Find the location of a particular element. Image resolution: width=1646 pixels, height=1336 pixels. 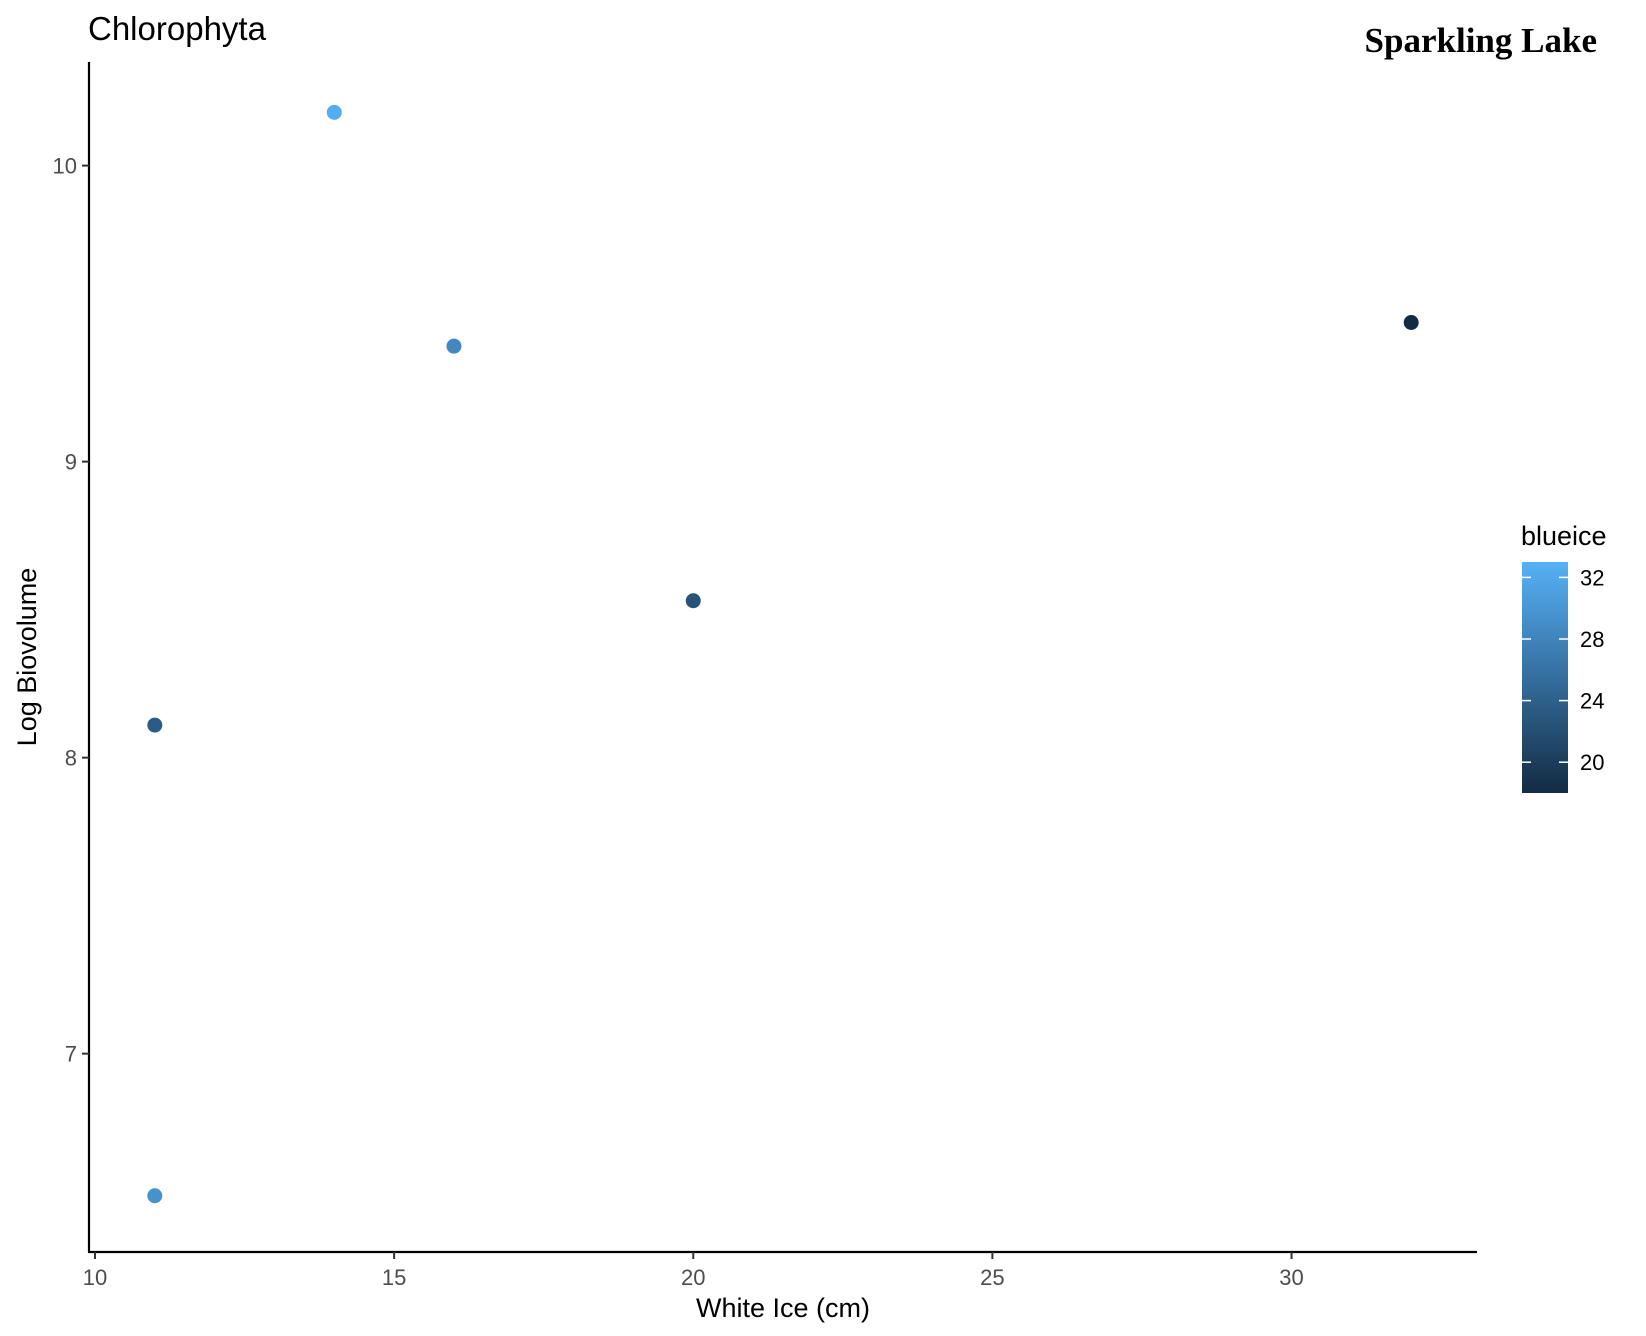

legend-tick-label: 20 is located at coordinates (1592, 762).